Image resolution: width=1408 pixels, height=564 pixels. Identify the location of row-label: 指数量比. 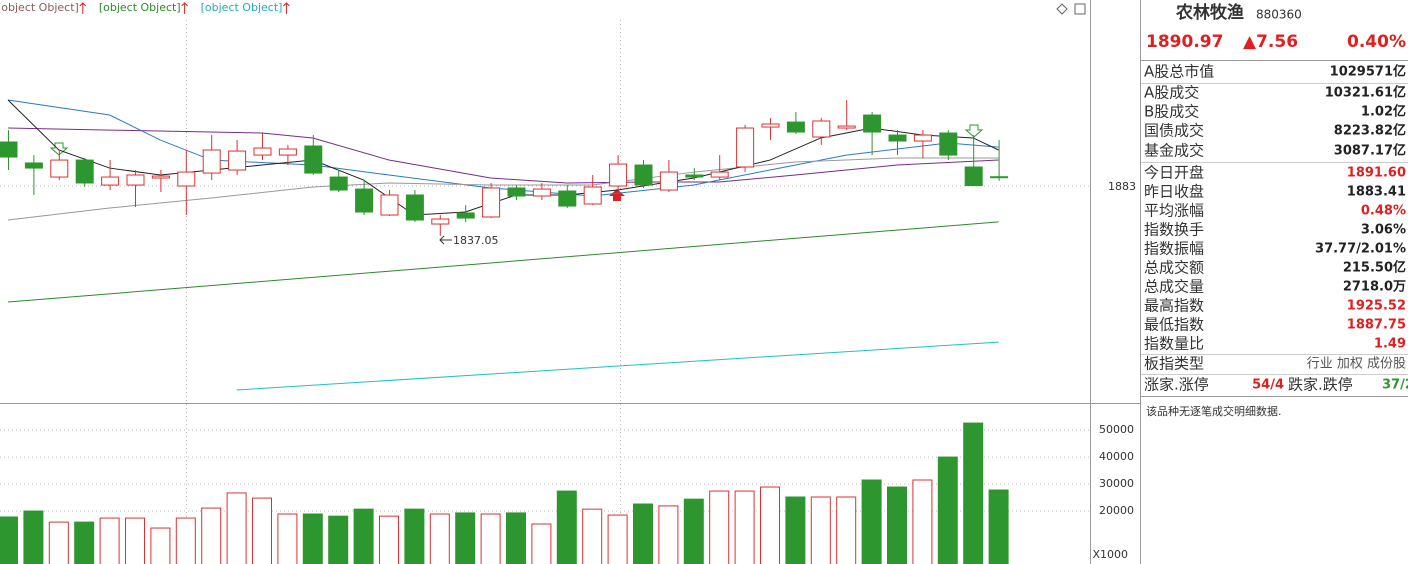
(1174, 344).